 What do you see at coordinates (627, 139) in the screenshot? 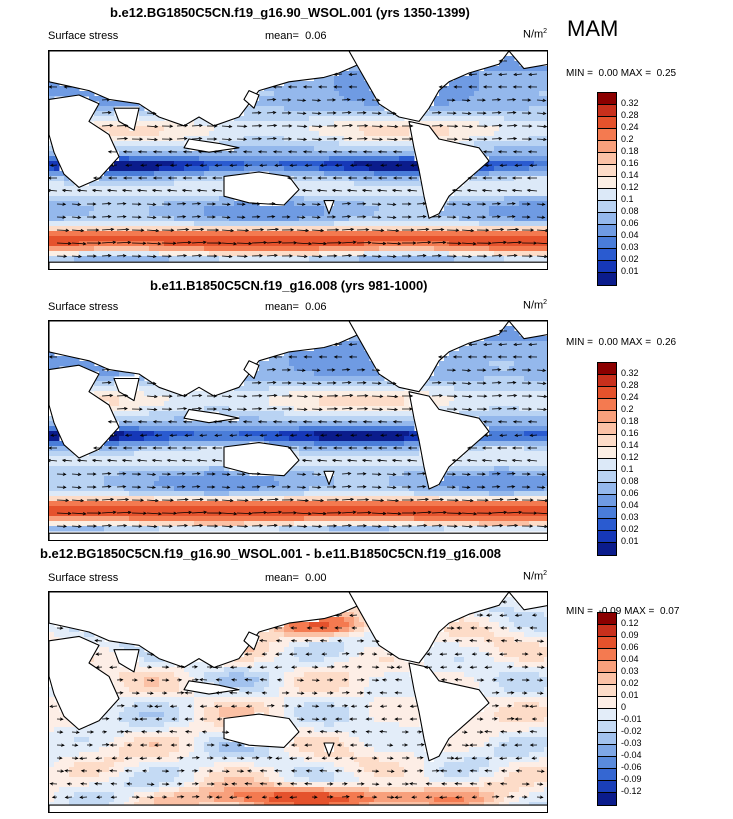
I see `colorbar-tick-label: 0.2` at bounding box center [627, 139].